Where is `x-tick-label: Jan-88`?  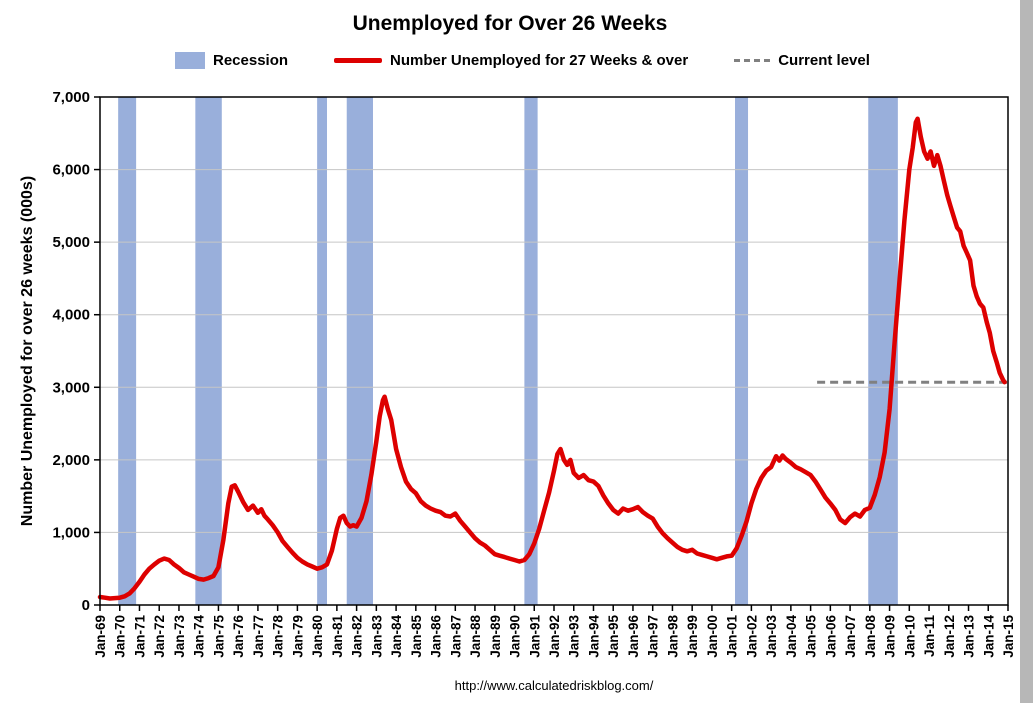
x-tick-label: Jan-88 is located at coordinates (475, 636).